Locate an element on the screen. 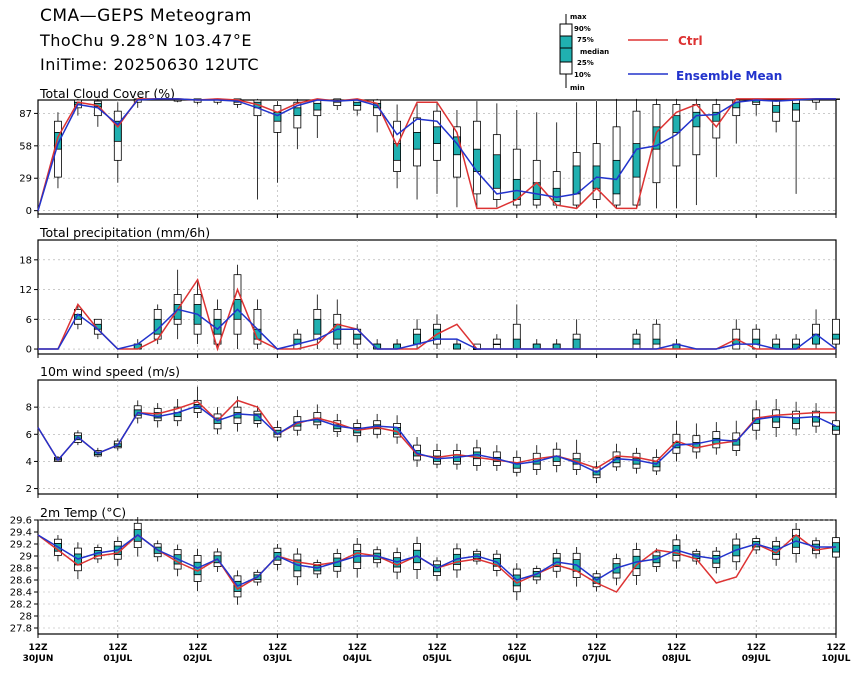 The width and height of the screenshot is (860, 674). y-tick-label: 28 is located at coordinates (25, 617).